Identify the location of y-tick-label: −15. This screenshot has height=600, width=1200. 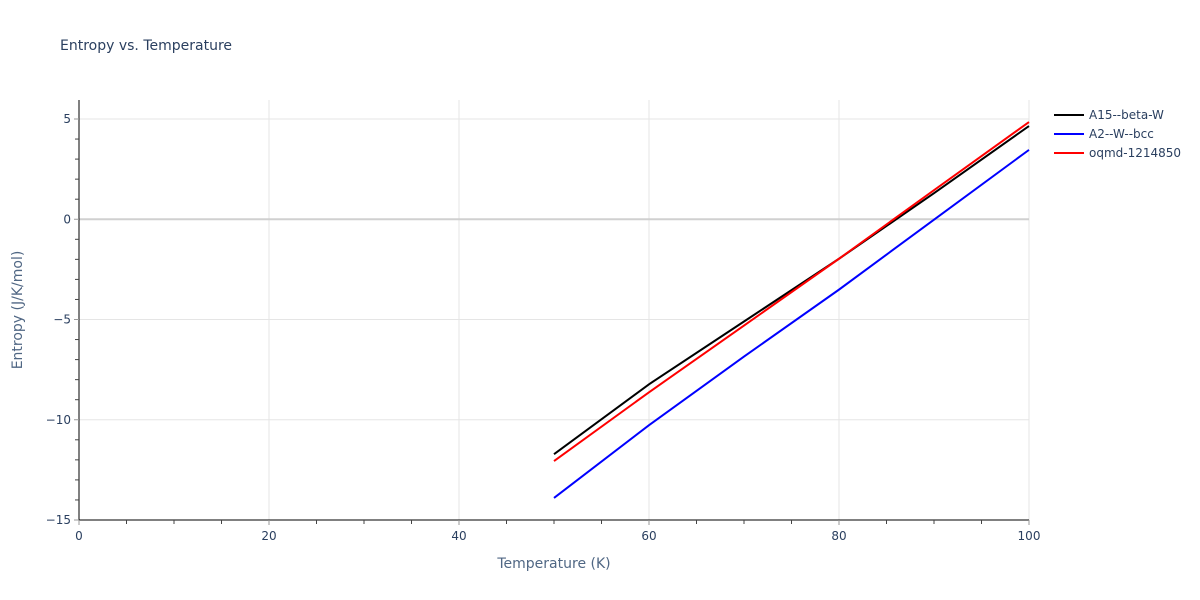
(58, 520).